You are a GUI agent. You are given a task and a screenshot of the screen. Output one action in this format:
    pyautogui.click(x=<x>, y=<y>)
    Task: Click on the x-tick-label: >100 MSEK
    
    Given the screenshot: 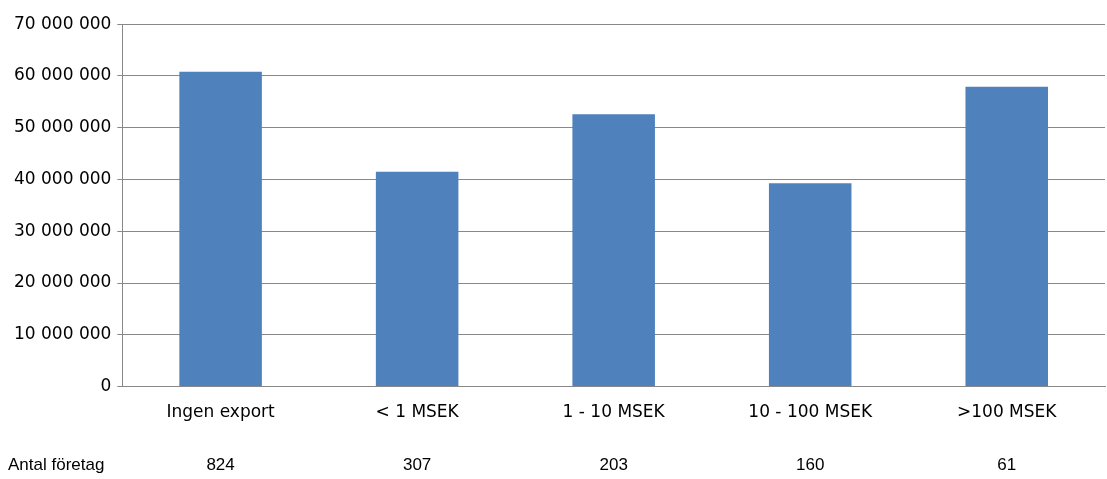 What is the action you would take?
    pyautogui.click(x=1007, y=411)
    